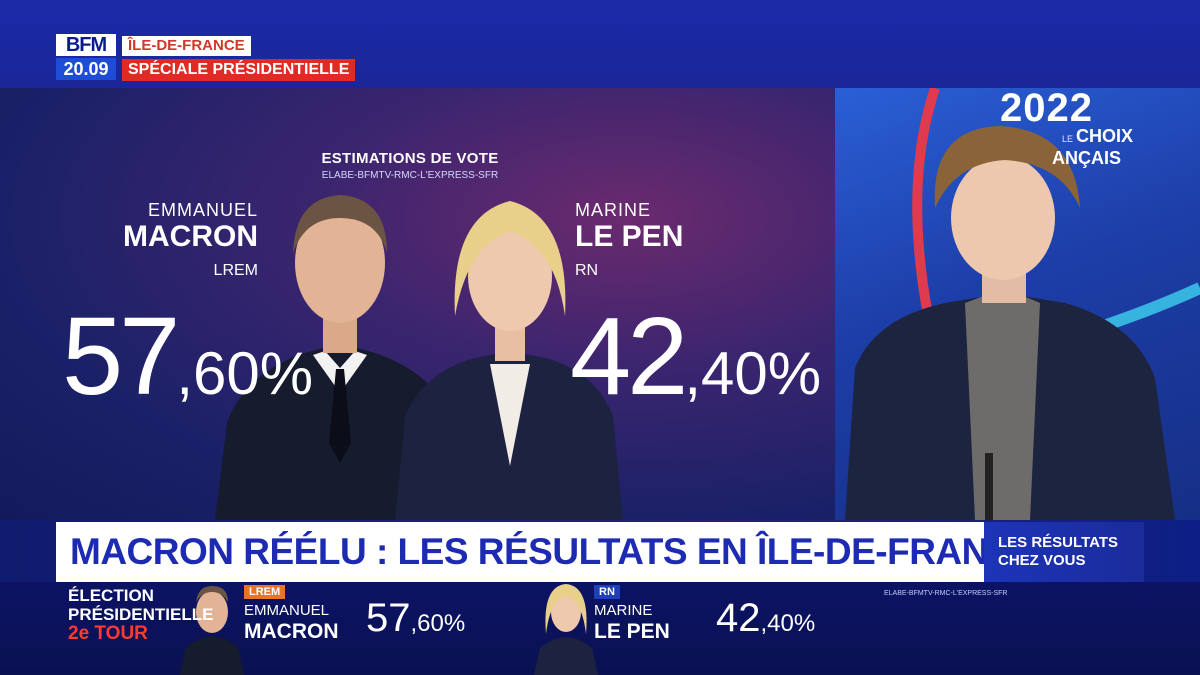 The image size is (1200, 675). I want to click on ticker-lepen-pct-int: 42, so click(738, 618).